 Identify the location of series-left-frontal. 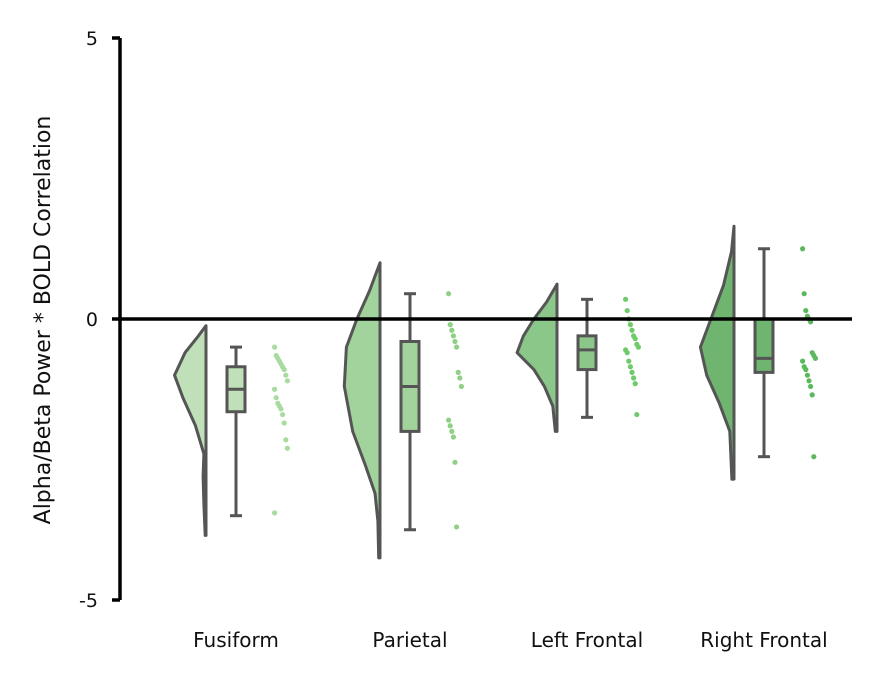
(578, 357).